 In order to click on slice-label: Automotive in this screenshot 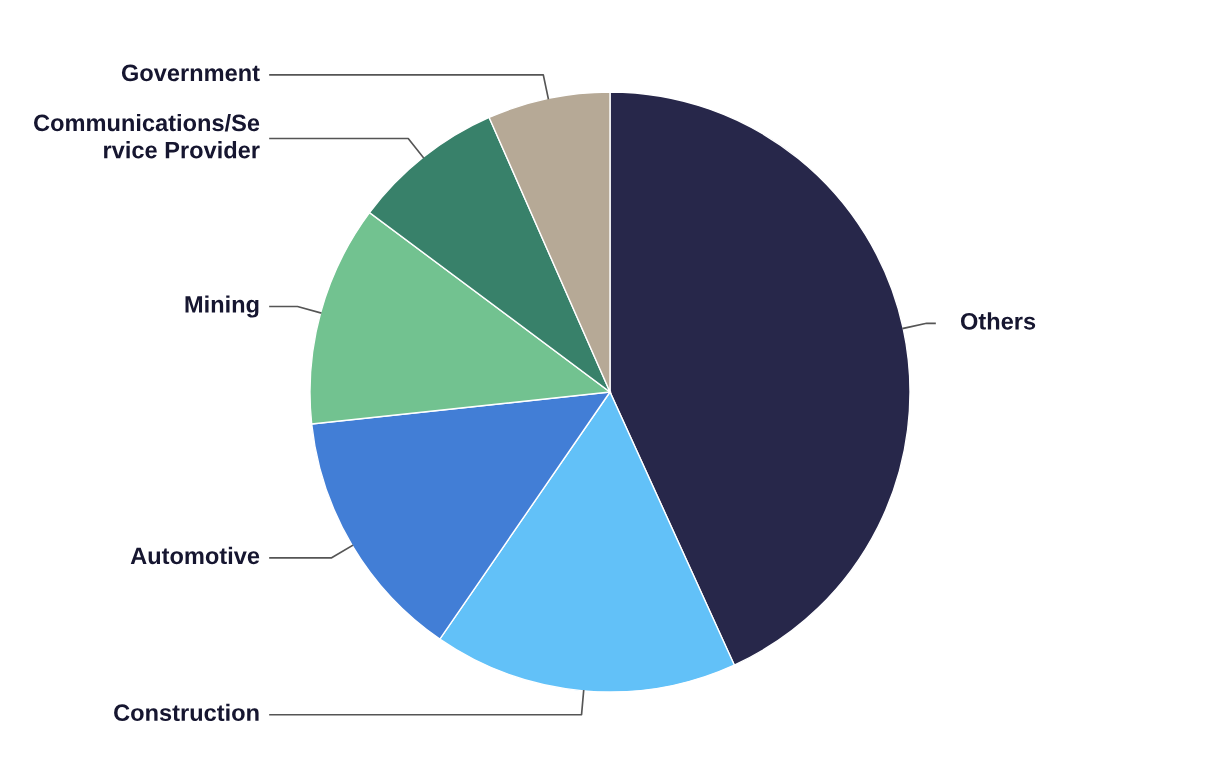, I will do `click(195, 555)`.